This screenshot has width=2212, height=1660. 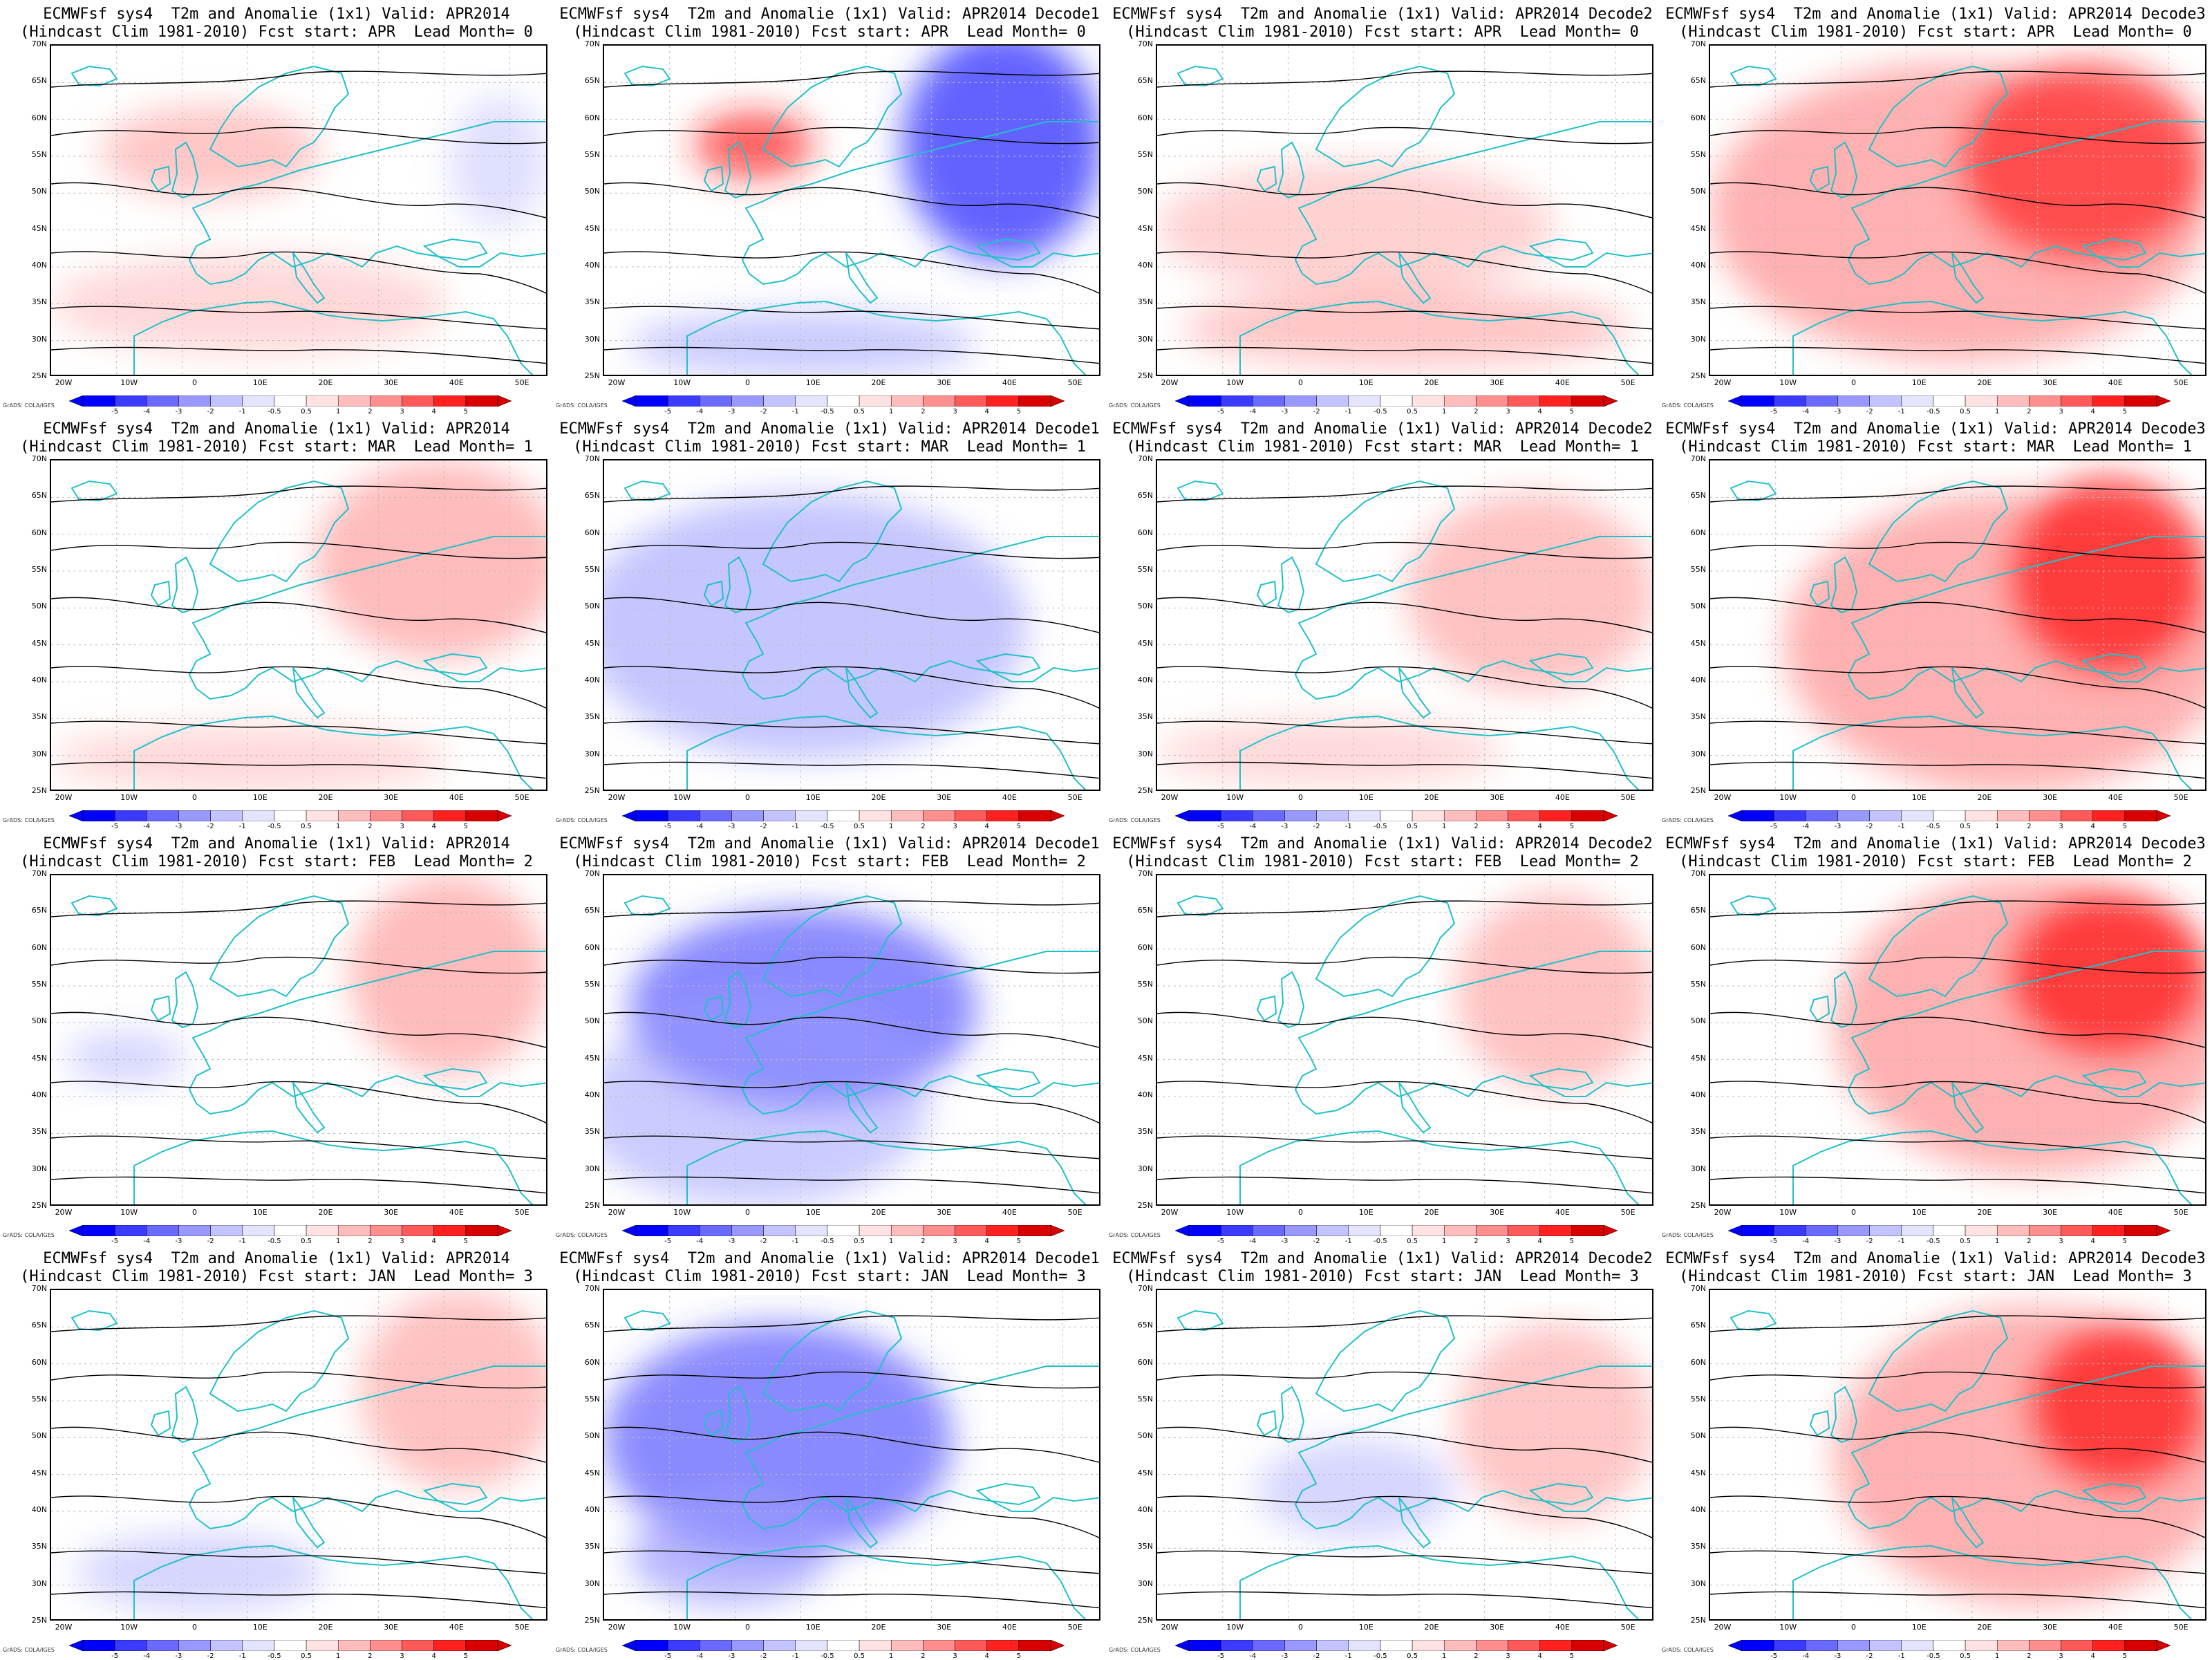 What do you see at coordinates (700, 1241) in the screenshot?
I see `colorbar-tick-label: -4` at bounding box center [700, 1241].